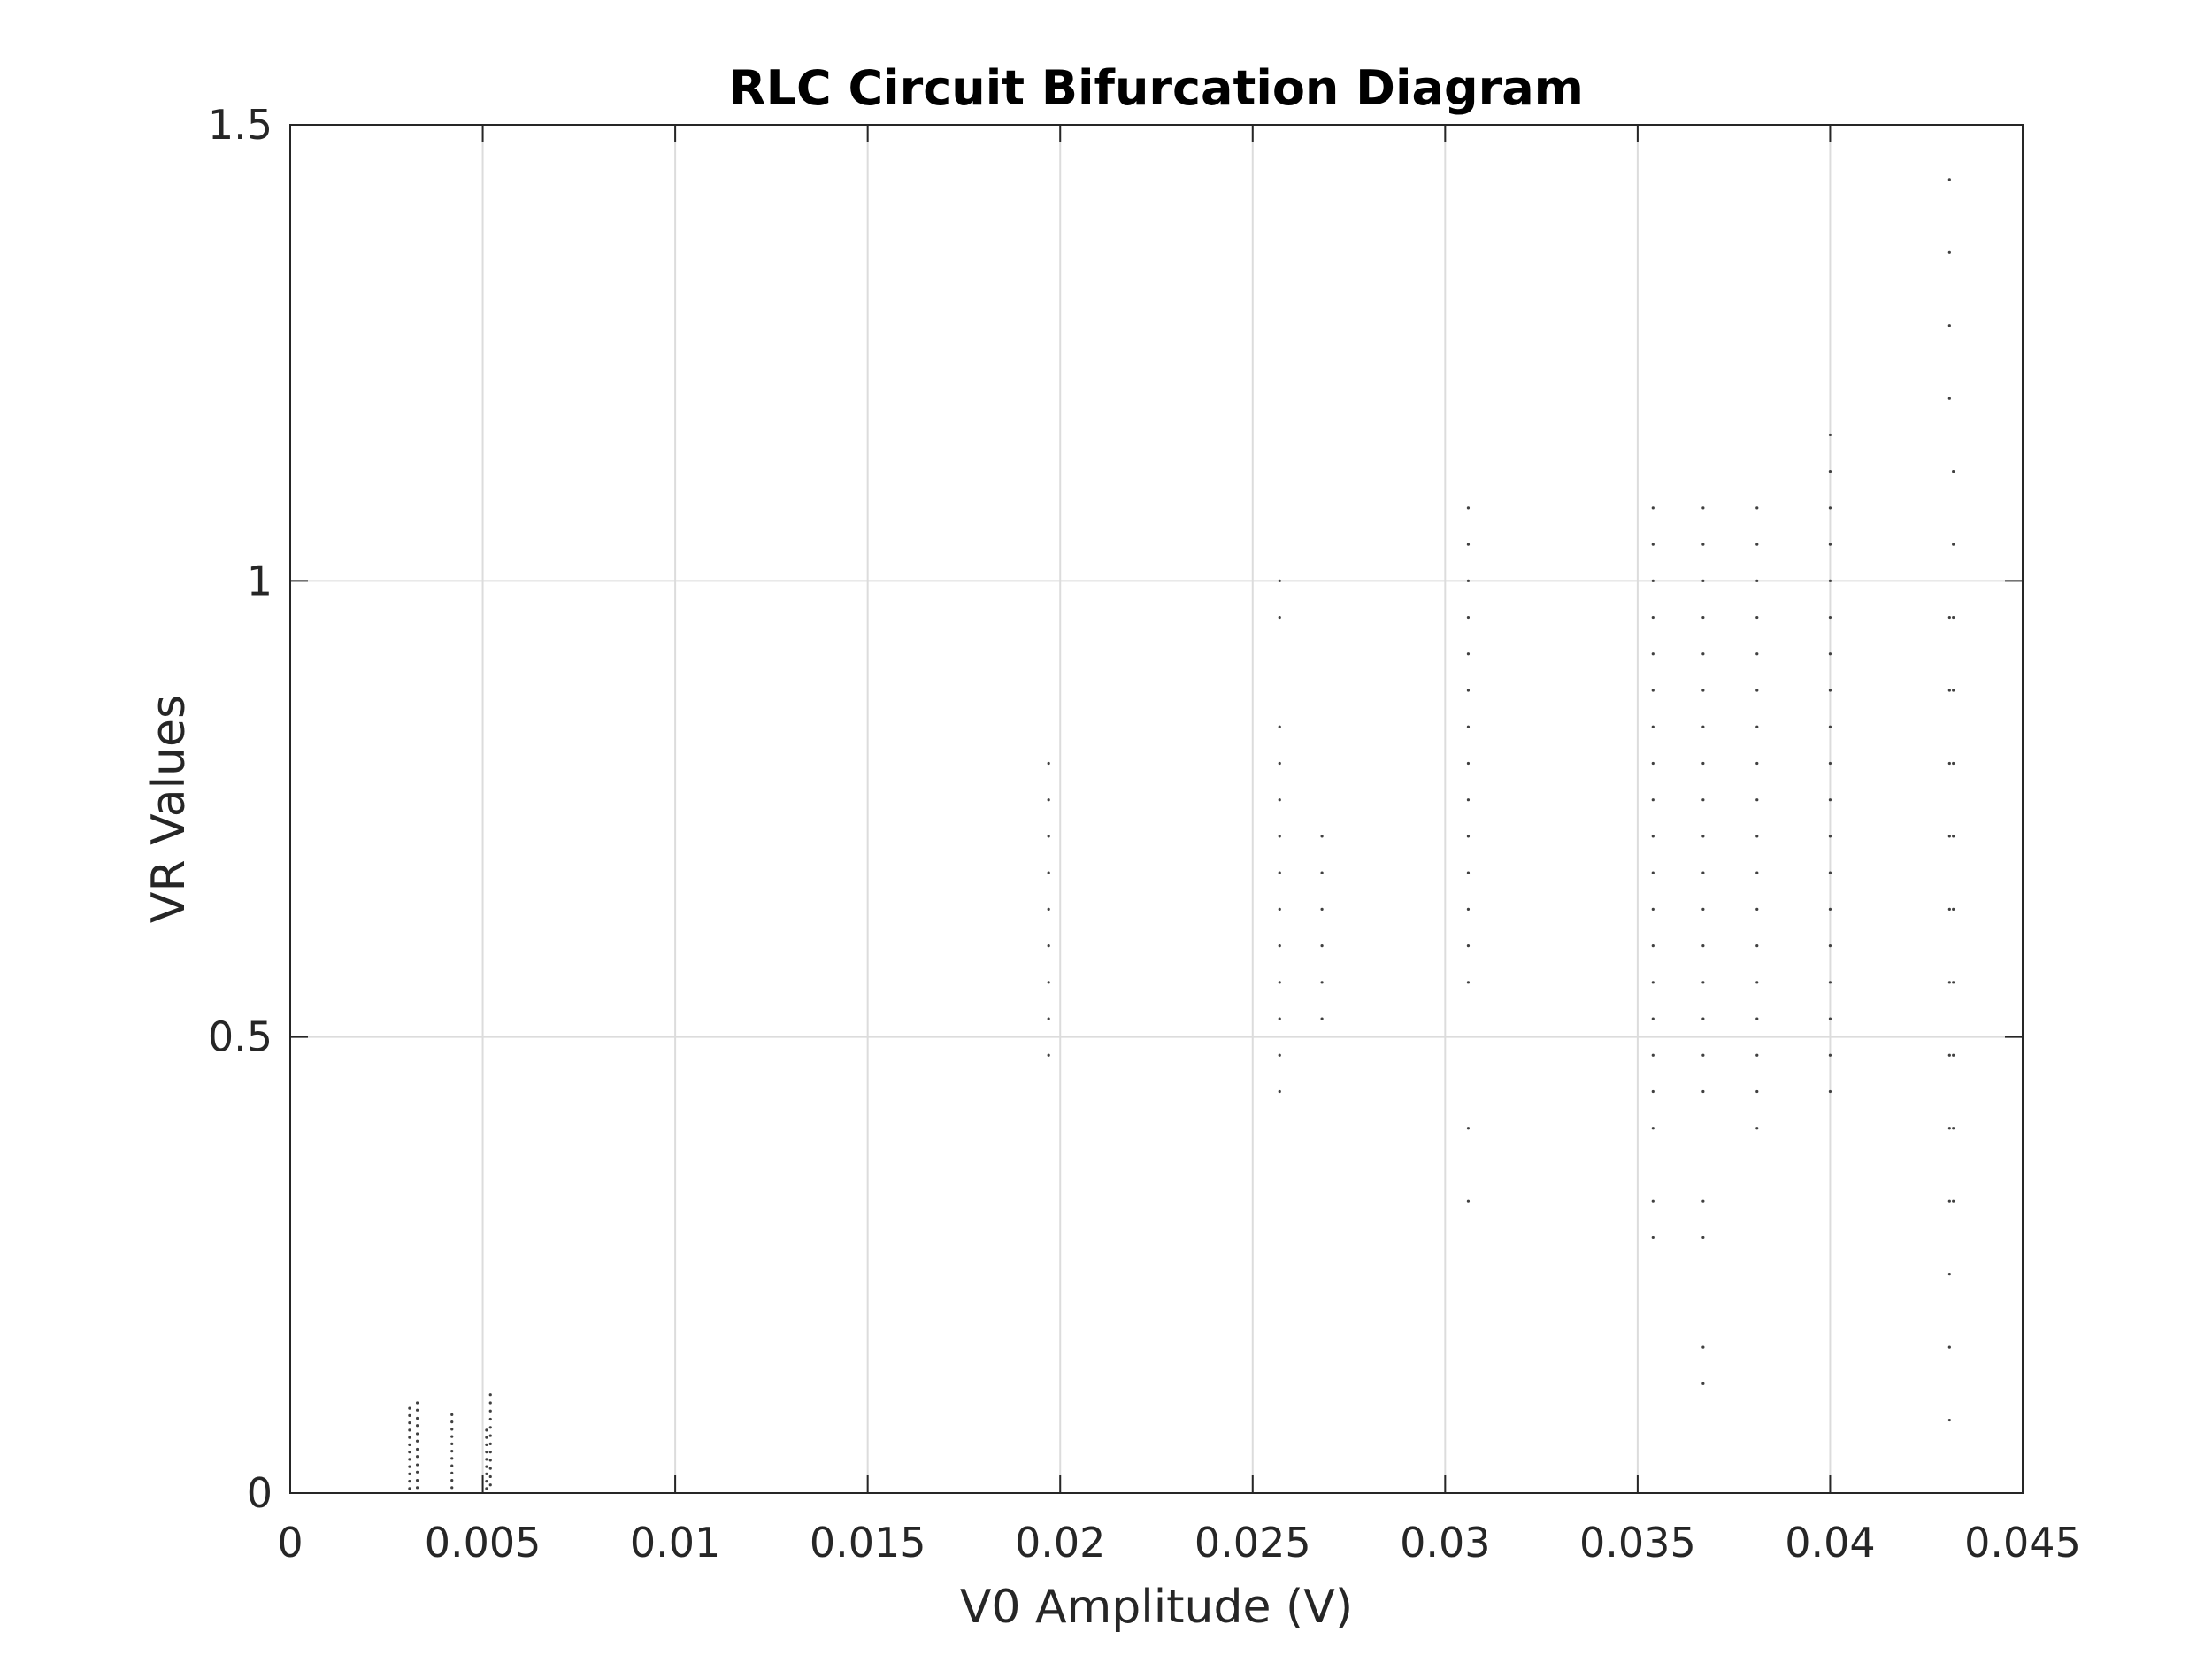  Describe the element at coordinates (240, 125) in the screenshot. I see `y-tick-label: 1.5` at that location.